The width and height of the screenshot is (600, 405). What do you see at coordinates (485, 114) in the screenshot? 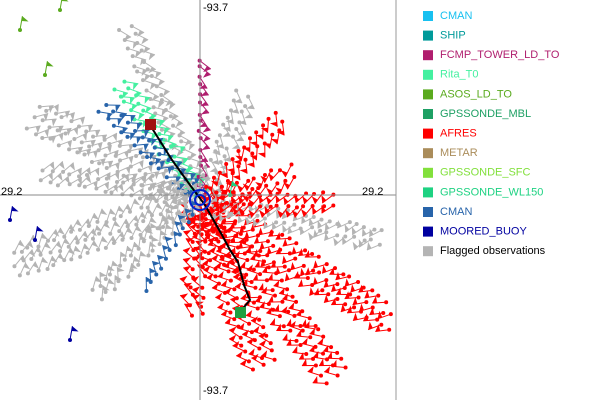
I see `legend-label: GPSSONDE_MBL` at bounding box center [485, 114].